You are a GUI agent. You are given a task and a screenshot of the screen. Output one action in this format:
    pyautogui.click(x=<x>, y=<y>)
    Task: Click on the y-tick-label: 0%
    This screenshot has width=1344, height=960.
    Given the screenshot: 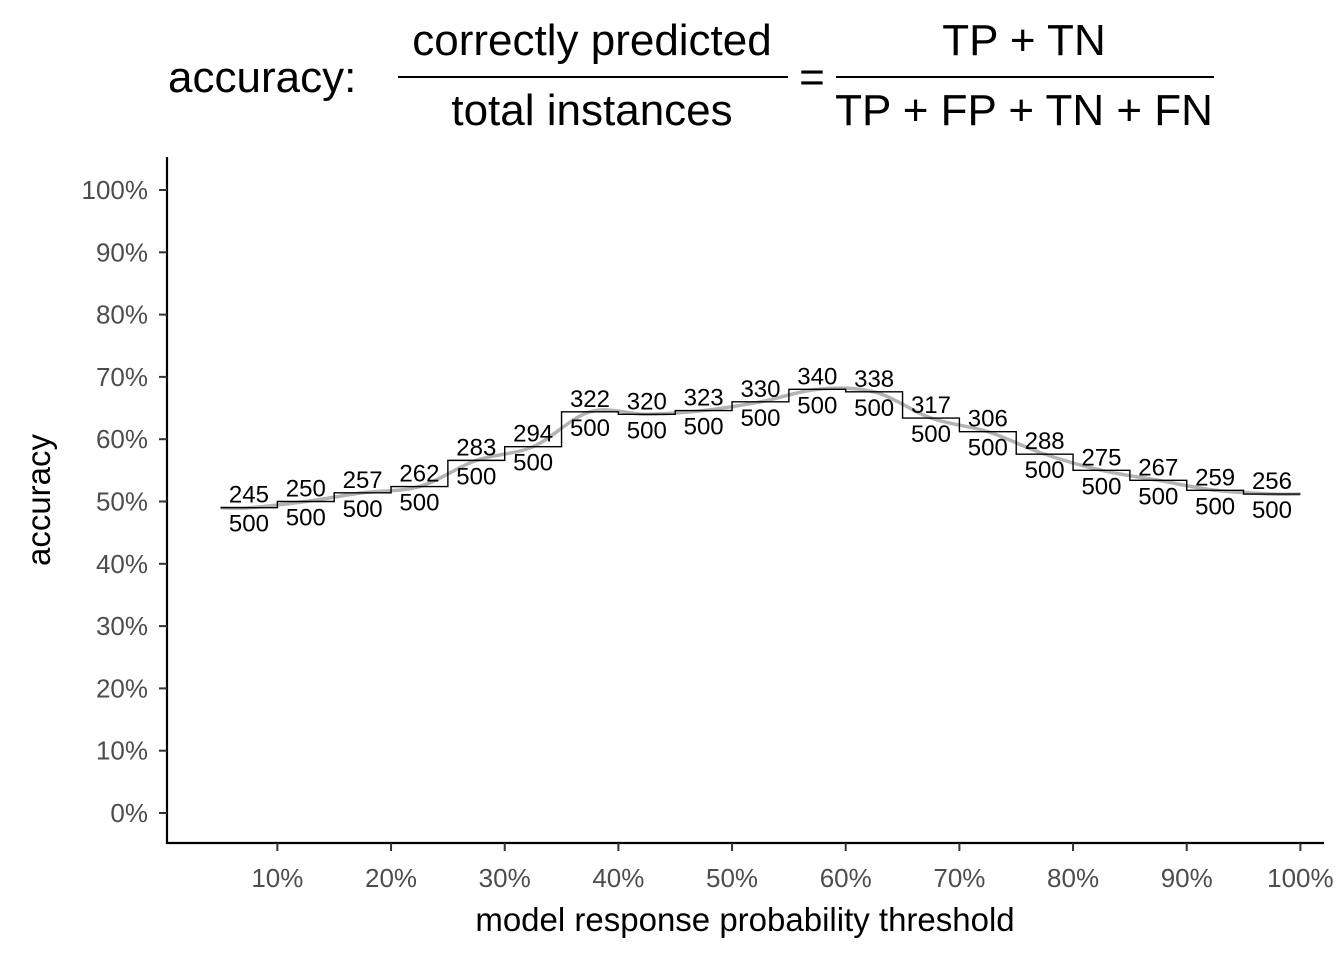 What is the action you would take?
    pyautogui.click(x=129, y=813)
    